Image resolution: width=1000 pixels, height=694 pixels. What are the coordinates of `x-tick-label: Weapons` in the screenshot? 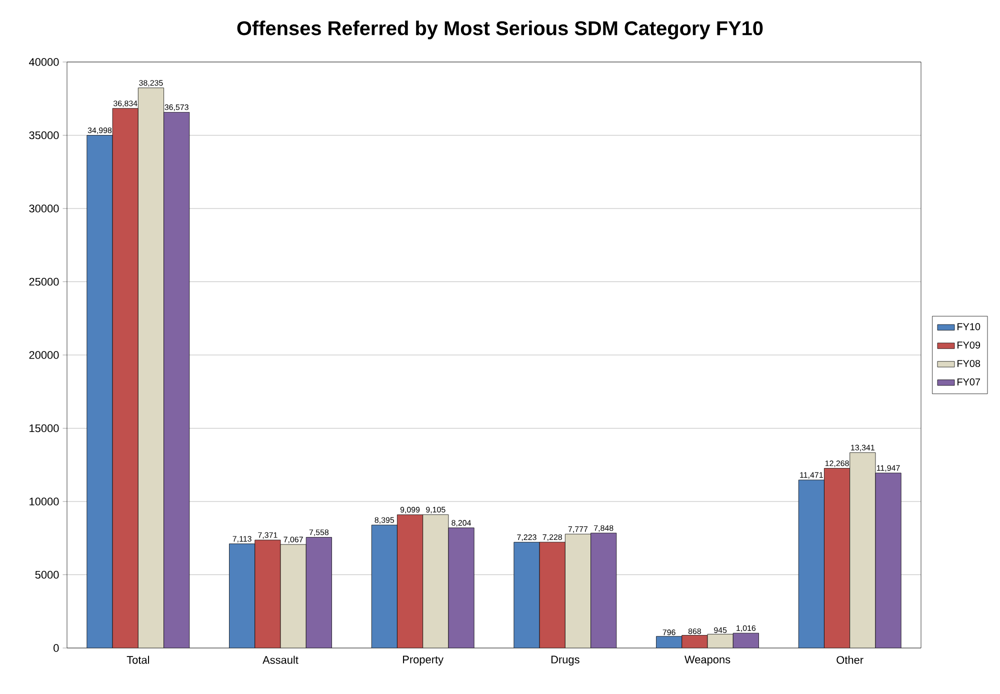 It's located at (707, 661).